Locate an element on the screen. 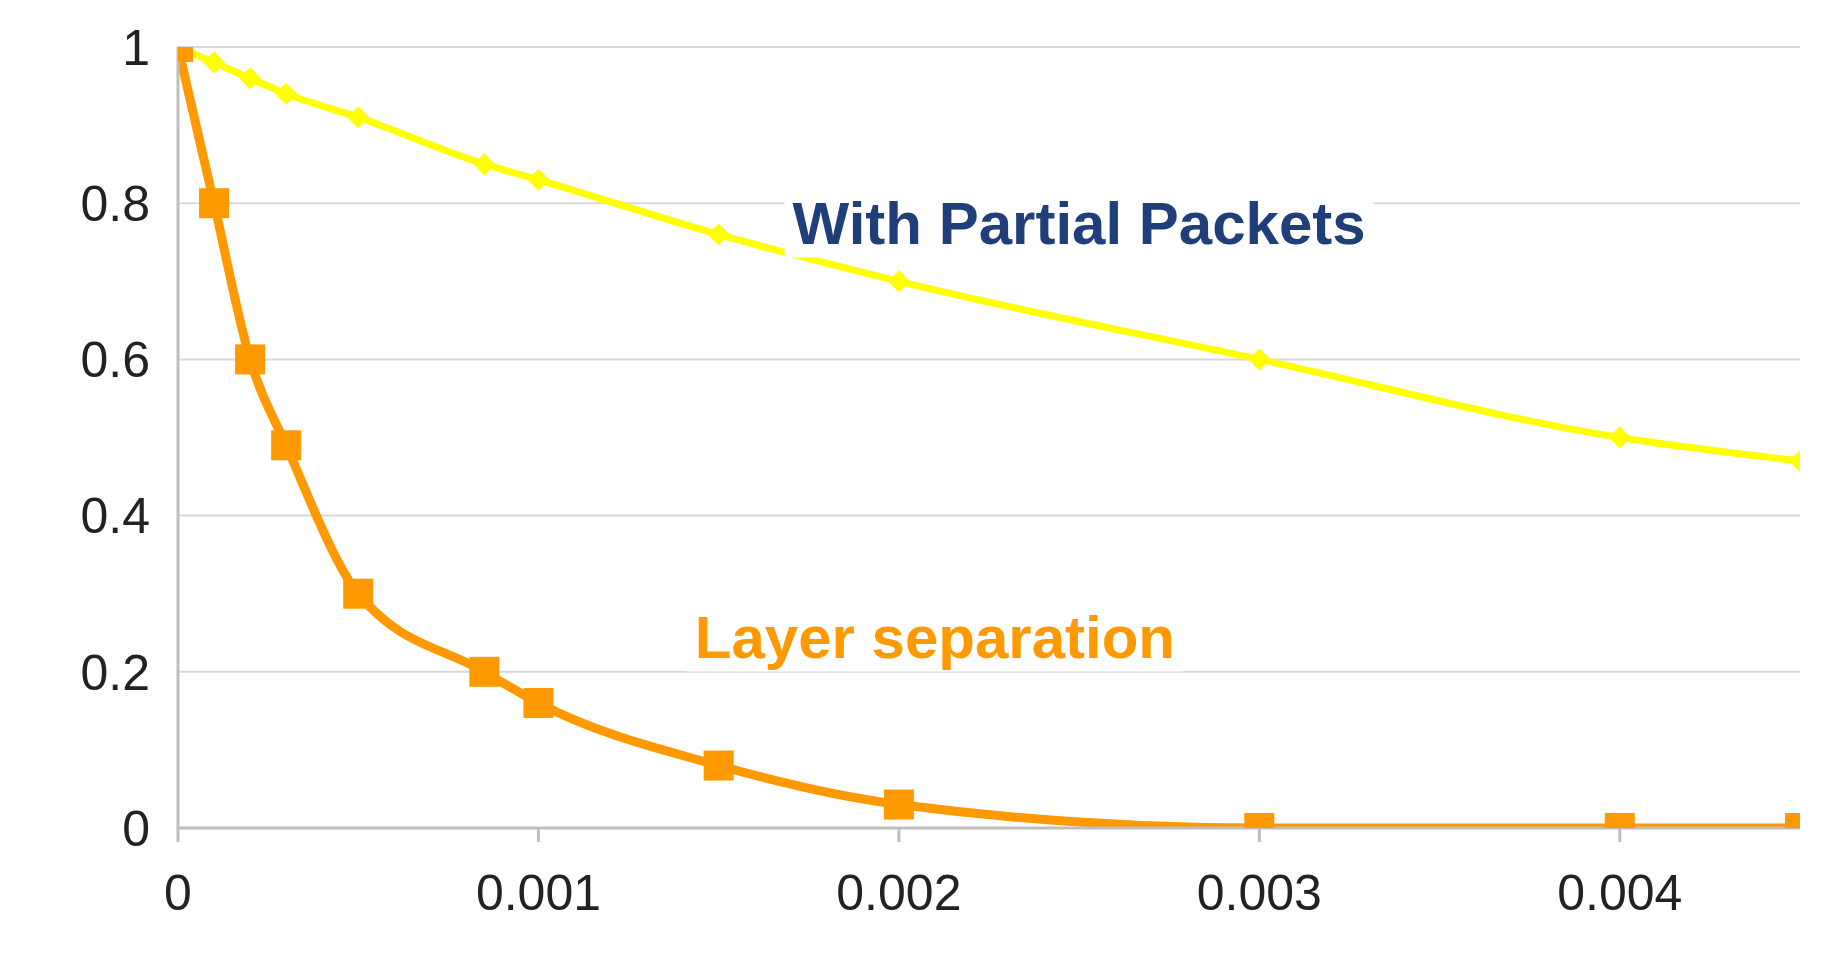  x-tick-label: 0.001 is located at coordinates (538, 892).